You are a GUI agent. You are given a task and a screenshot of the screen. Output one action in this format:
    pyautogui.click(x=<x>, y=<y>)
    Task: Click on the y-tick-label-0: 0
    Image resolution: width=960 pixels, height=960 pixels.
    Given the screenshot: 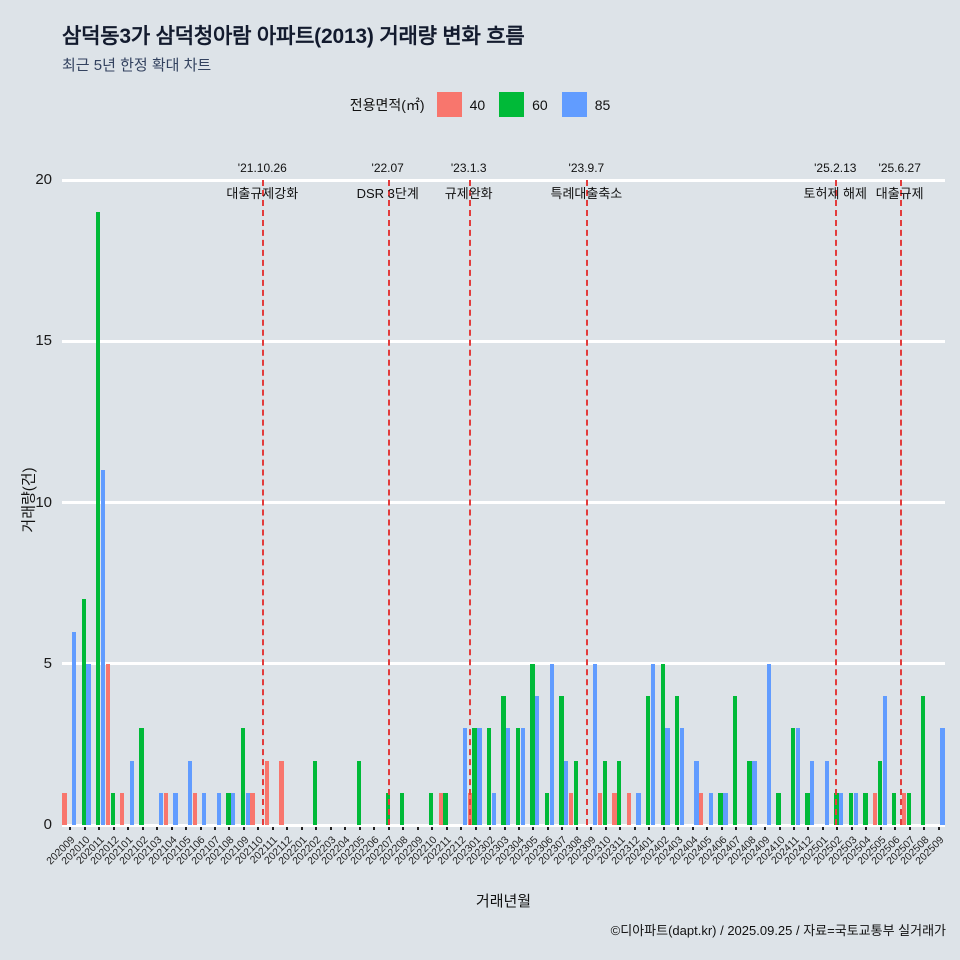 What is the action you would take?
    pyautogui.click(x=47, y=824)
    